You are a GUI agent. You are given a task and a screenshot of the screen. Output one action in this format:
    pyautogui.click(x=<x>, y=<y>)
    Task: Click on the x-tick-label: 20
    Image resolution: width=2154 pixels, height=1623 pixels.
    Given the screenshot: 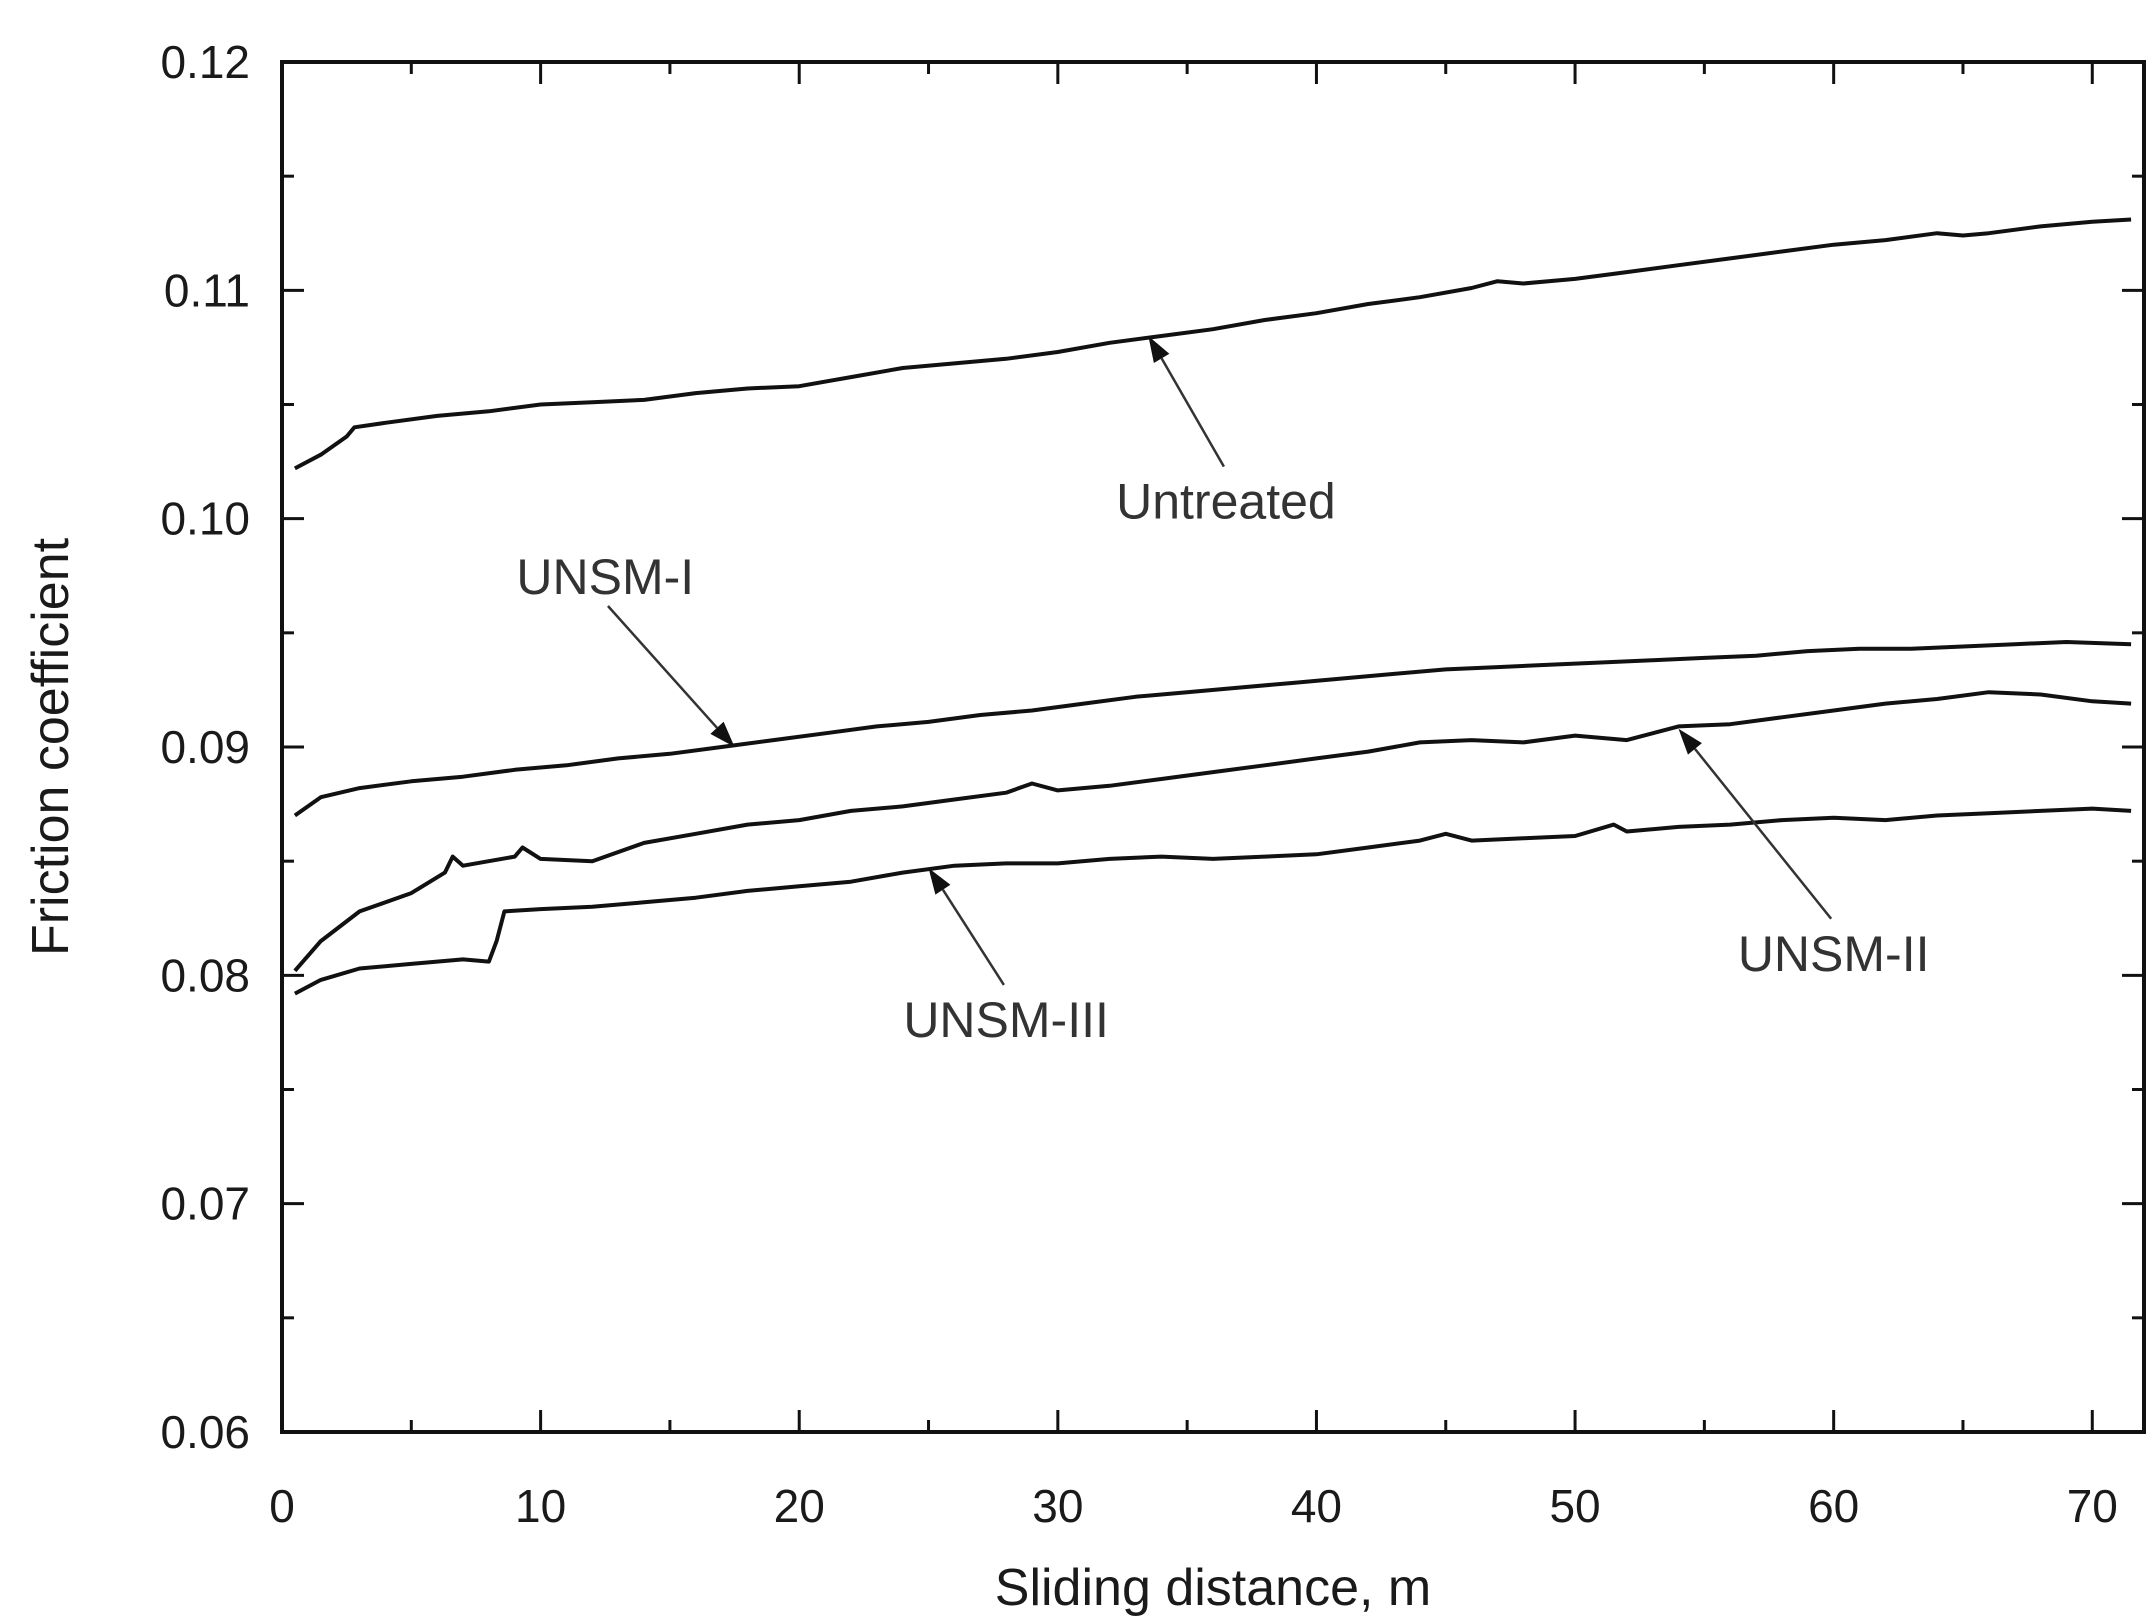 What is the action you would take?
    pyautogui.click(x=799, y=1506)
    